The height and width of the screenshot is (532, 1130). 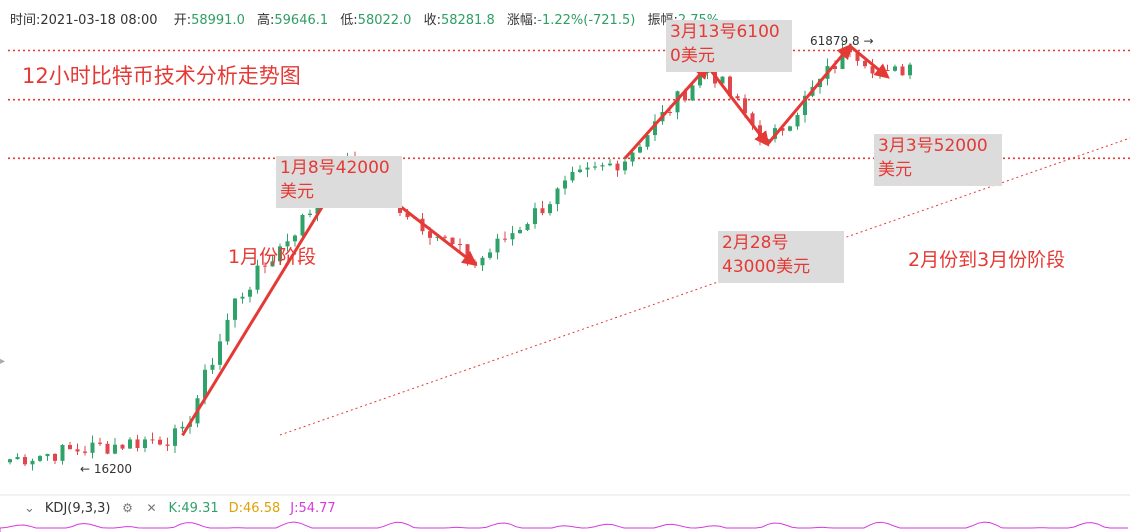 I want to click on kdj-k-value: K:49.31, so click(x=193, y=508).